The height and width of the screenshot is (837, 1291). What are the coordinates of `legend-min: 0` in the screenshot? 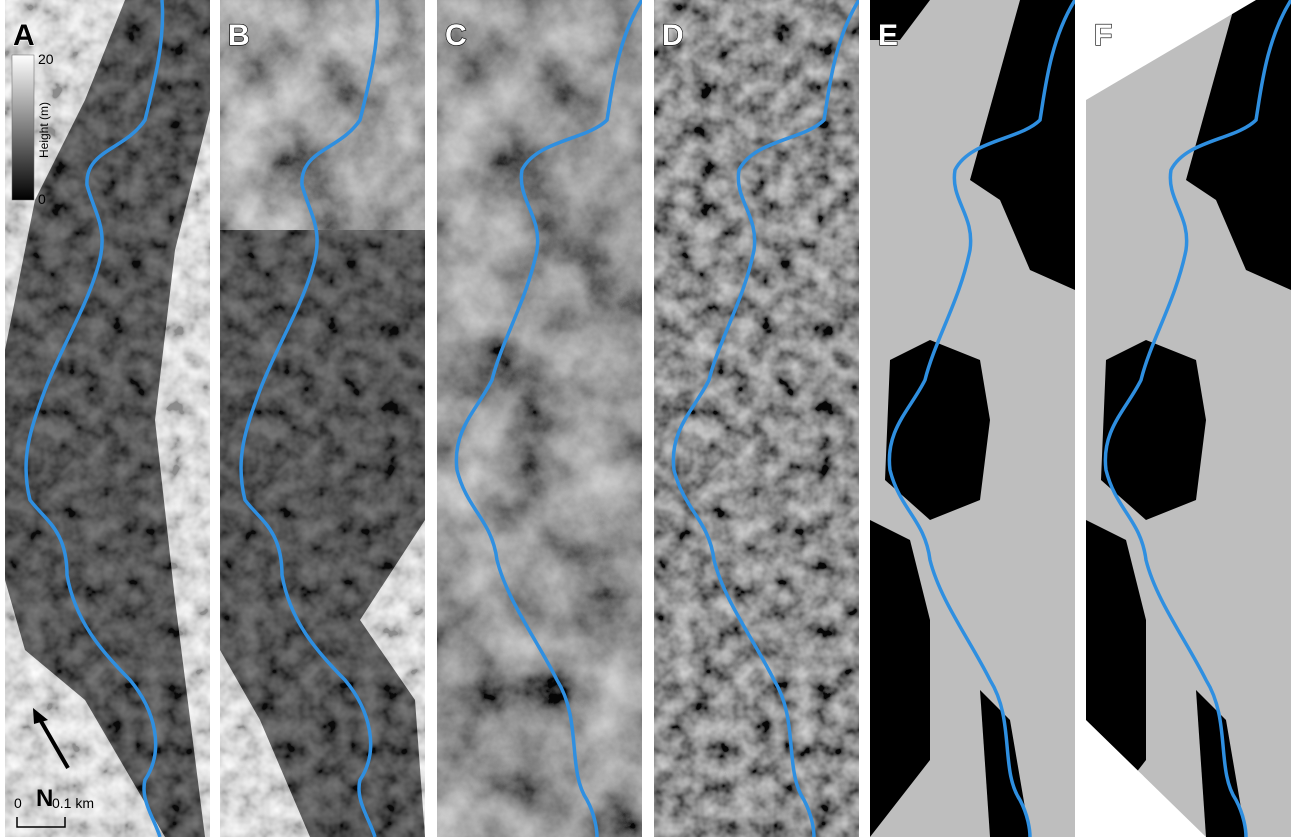 It's located at (42, 199).